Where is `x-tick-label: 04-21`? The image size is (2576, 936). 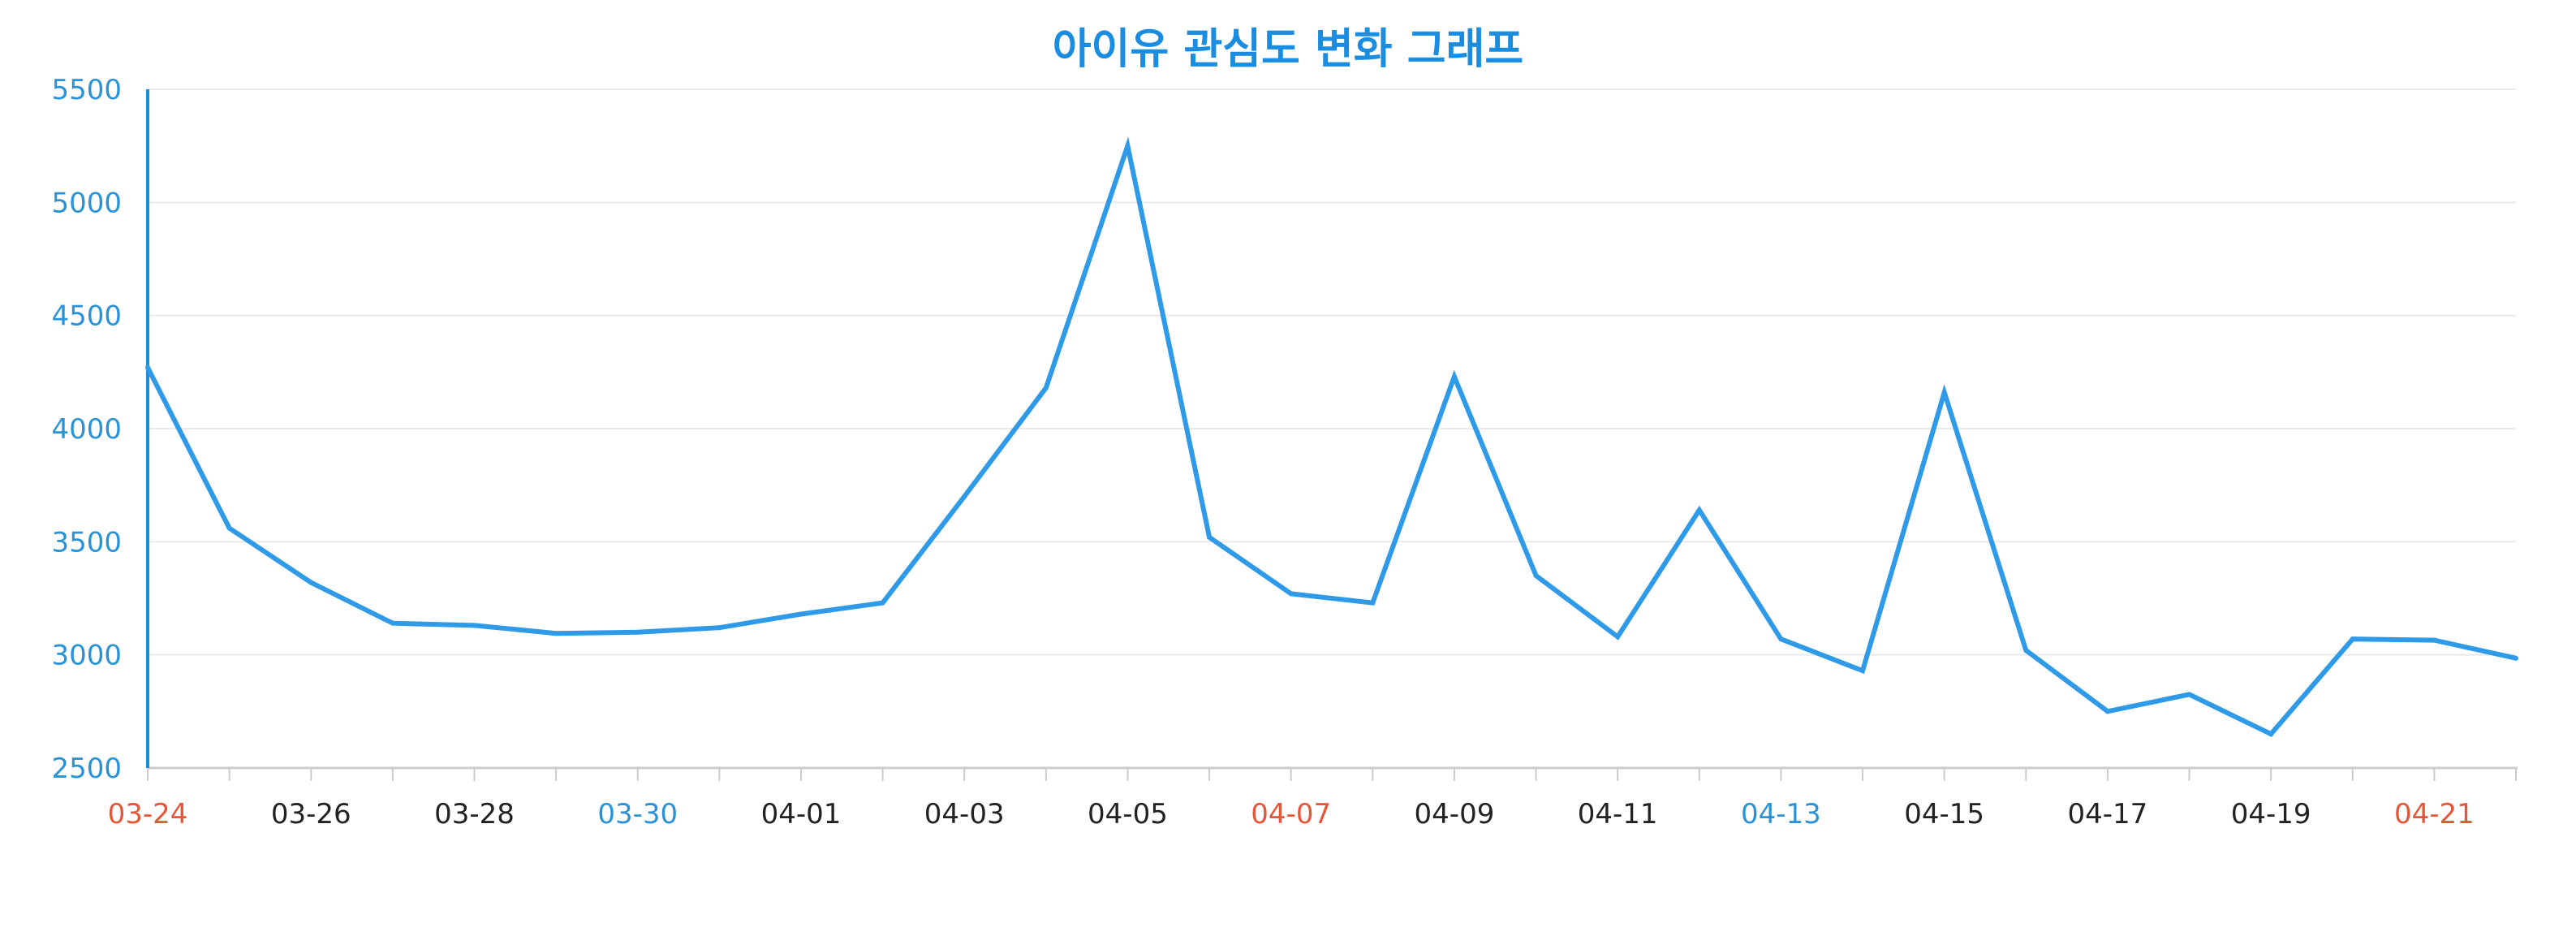
x-tick-label: 04-21 is located at coordinates (2434, 814).